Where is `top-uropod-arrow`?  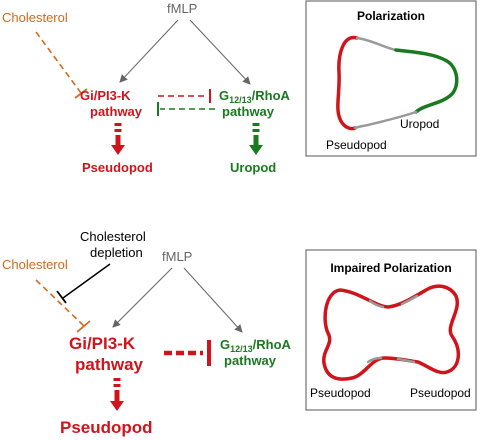
top-uropod-arrow is located at coordinates (256, 139).